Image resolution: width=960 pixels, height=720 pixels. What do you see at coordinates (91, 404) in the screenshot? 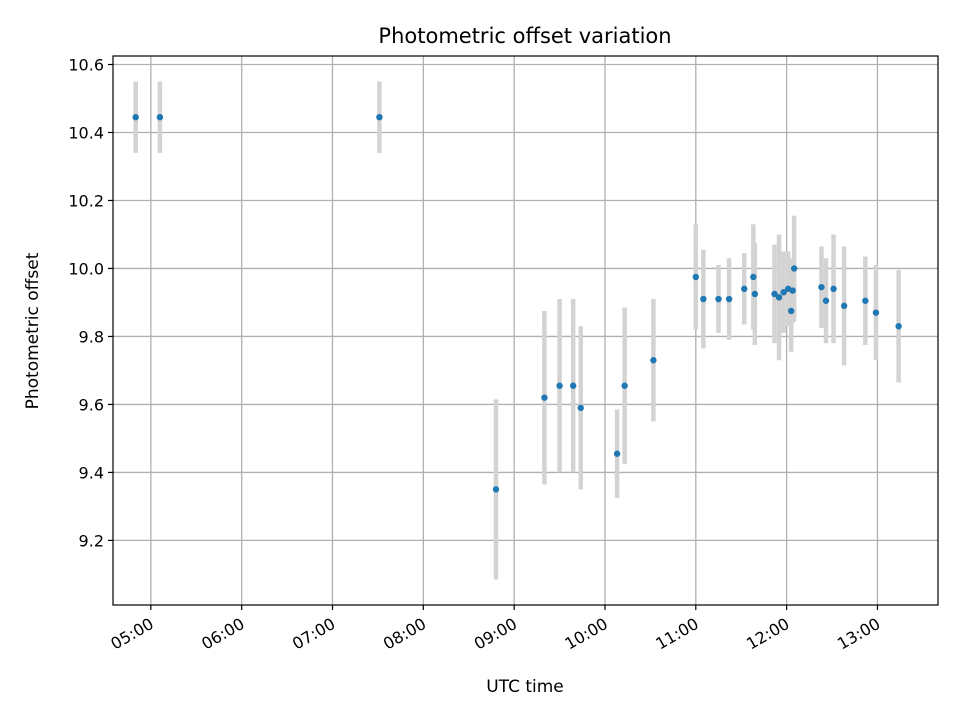
I see `y-tick-label: 9.6` at bounding box center [91, 404].